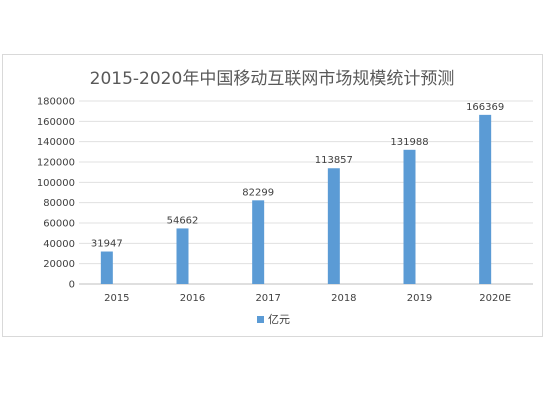 The image size is (550, 400). Describe the element at coordinates (107, 244) in the screenshot. I see `data-label-2015: 31947` at that location.